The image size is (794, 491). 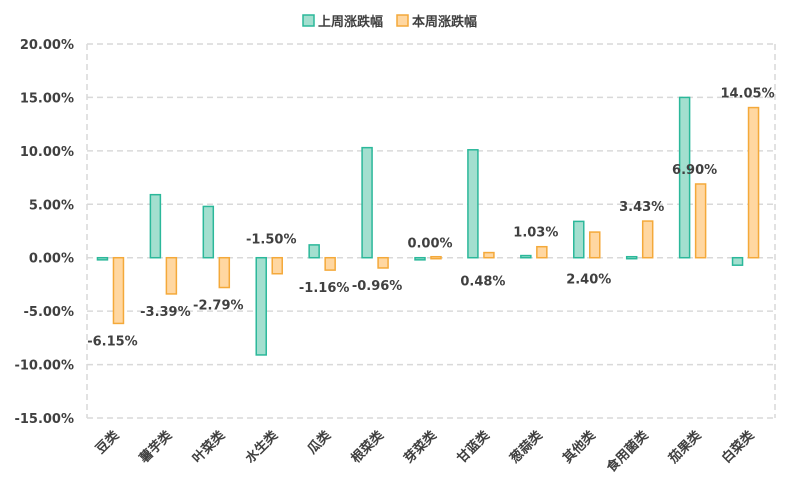 What do you see at coordinates (47, 152) in the screenshot?
I see `y-tick-label: 10.00%` at bounding box center [47, 152].